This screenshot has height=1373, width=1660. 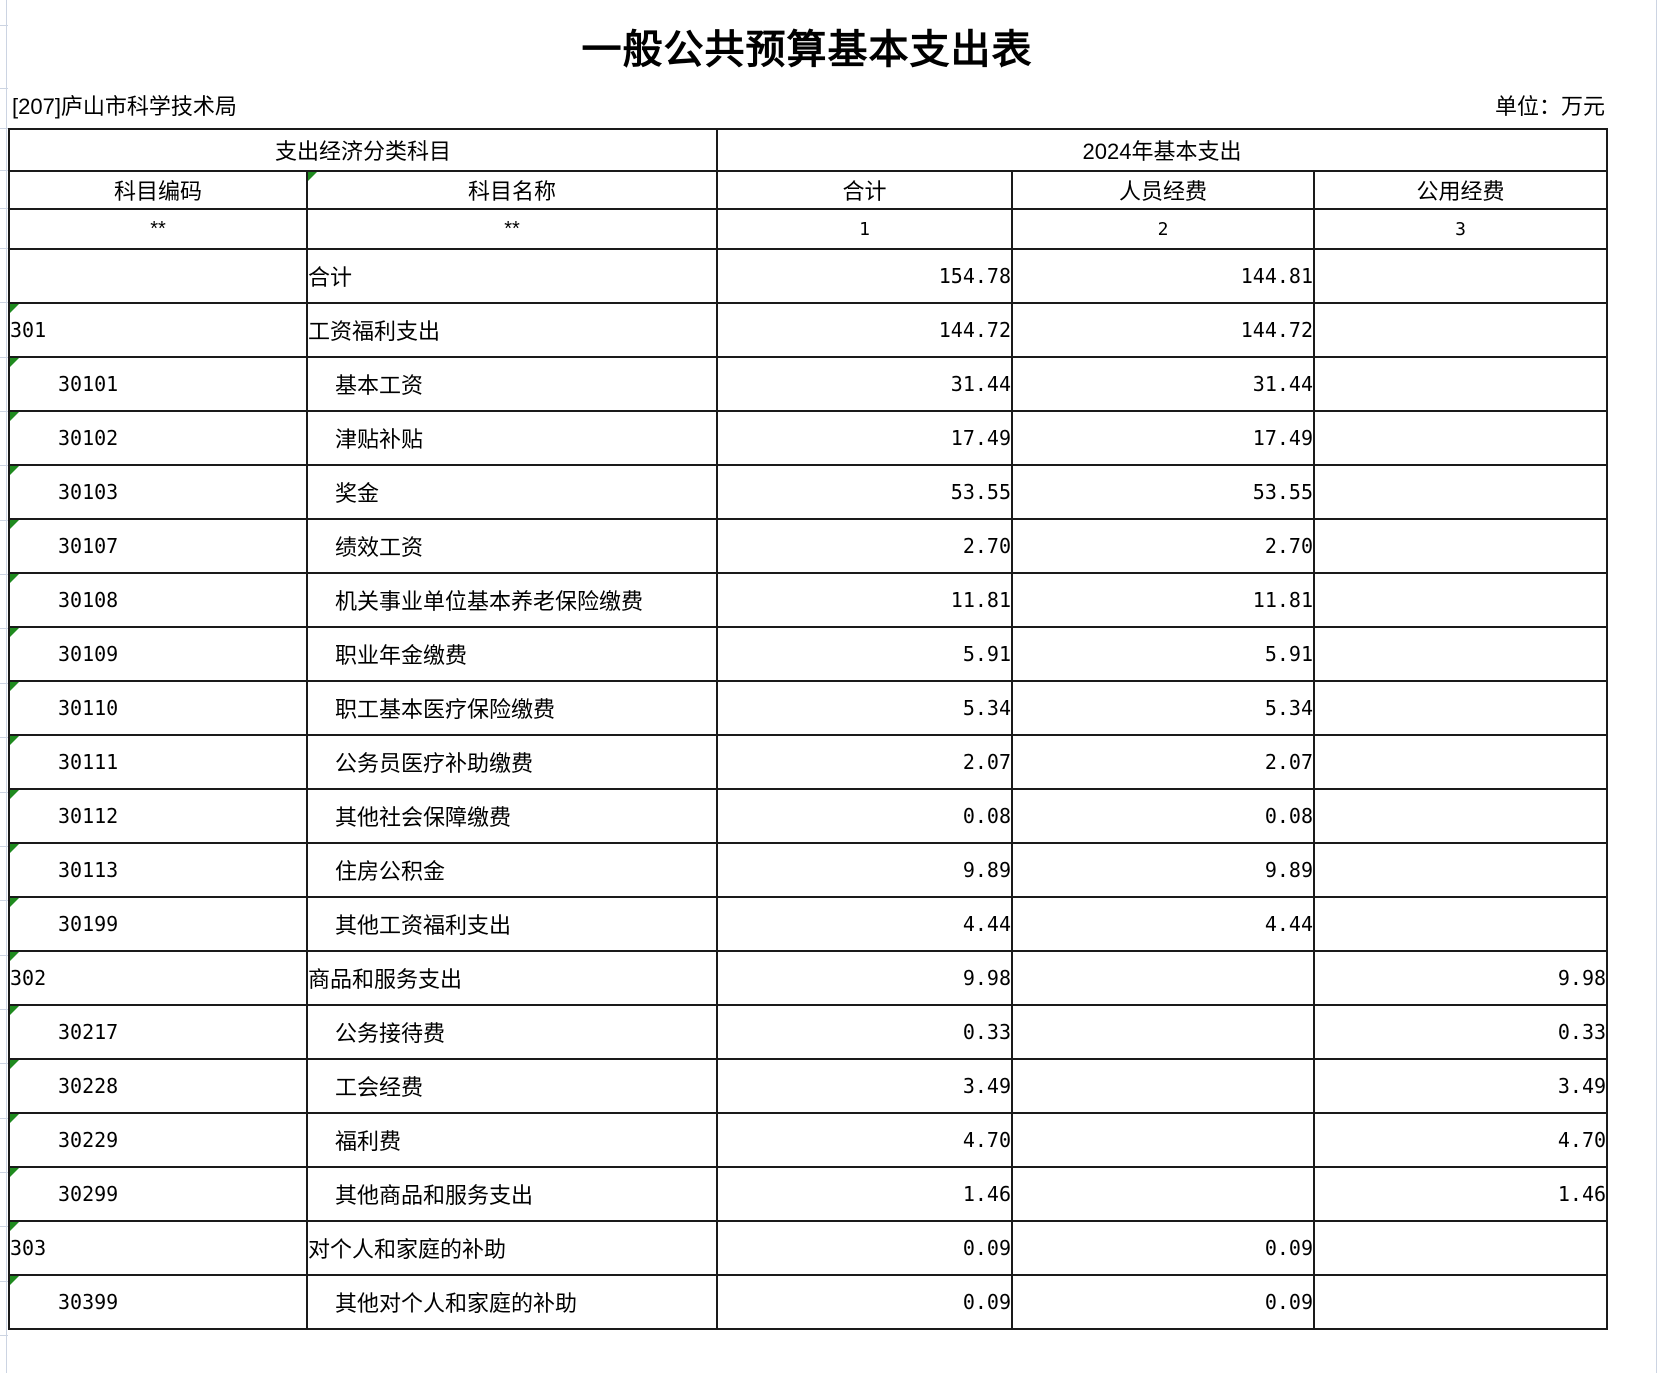 What do you see at coordinates (158, 190) in the screenshot?
I see `header-subject-code: 科目编码` at bounding box center [158, 190].